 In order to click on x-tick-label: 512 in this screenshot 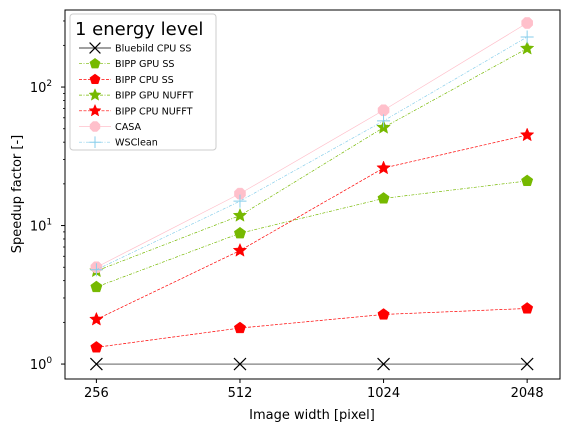, I will do `click(240, 393)`.